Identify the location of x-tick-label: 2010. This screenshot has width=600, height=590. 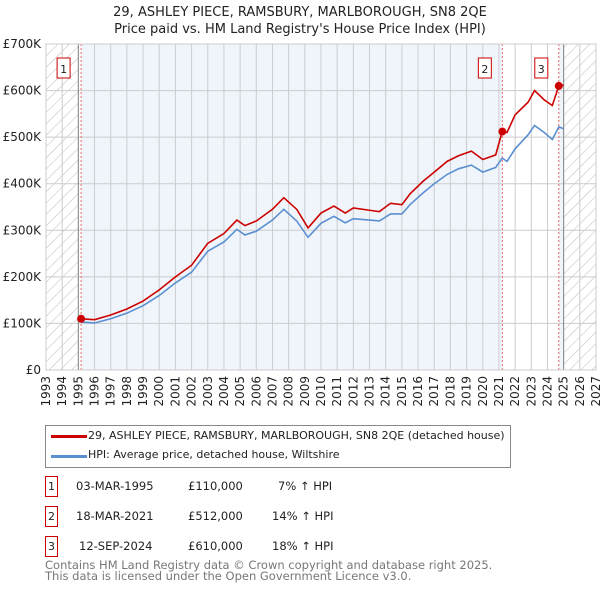
(321, 391).